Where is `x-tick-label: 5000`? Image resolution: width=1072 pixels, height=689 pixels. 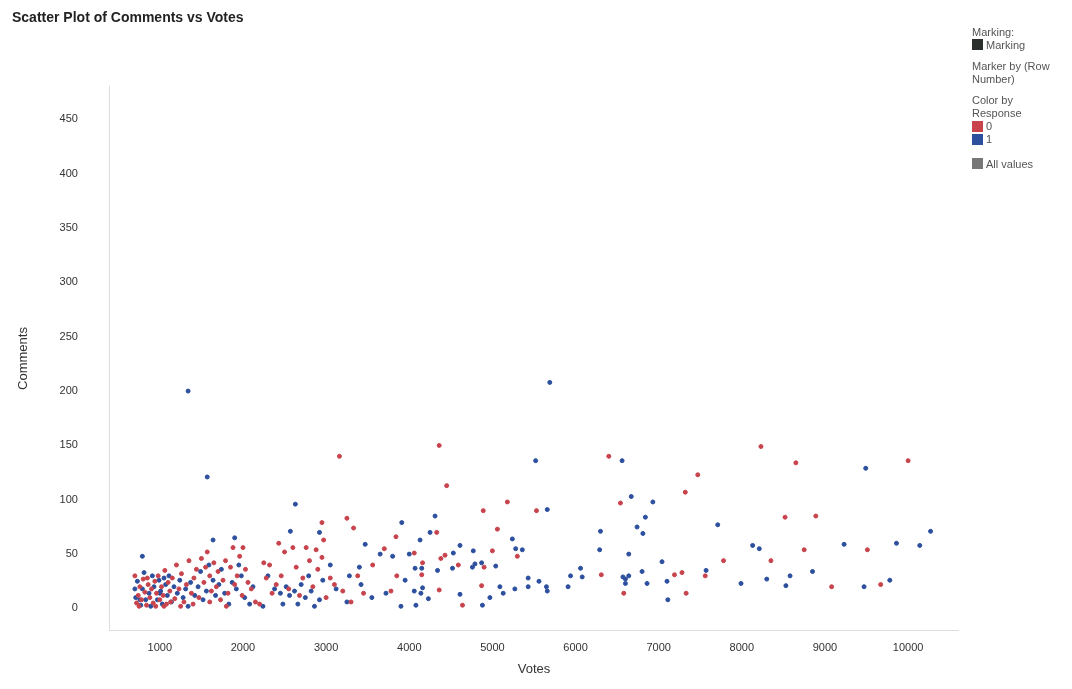
x-tick-label: 5000 is located at coordinates (492, 646).